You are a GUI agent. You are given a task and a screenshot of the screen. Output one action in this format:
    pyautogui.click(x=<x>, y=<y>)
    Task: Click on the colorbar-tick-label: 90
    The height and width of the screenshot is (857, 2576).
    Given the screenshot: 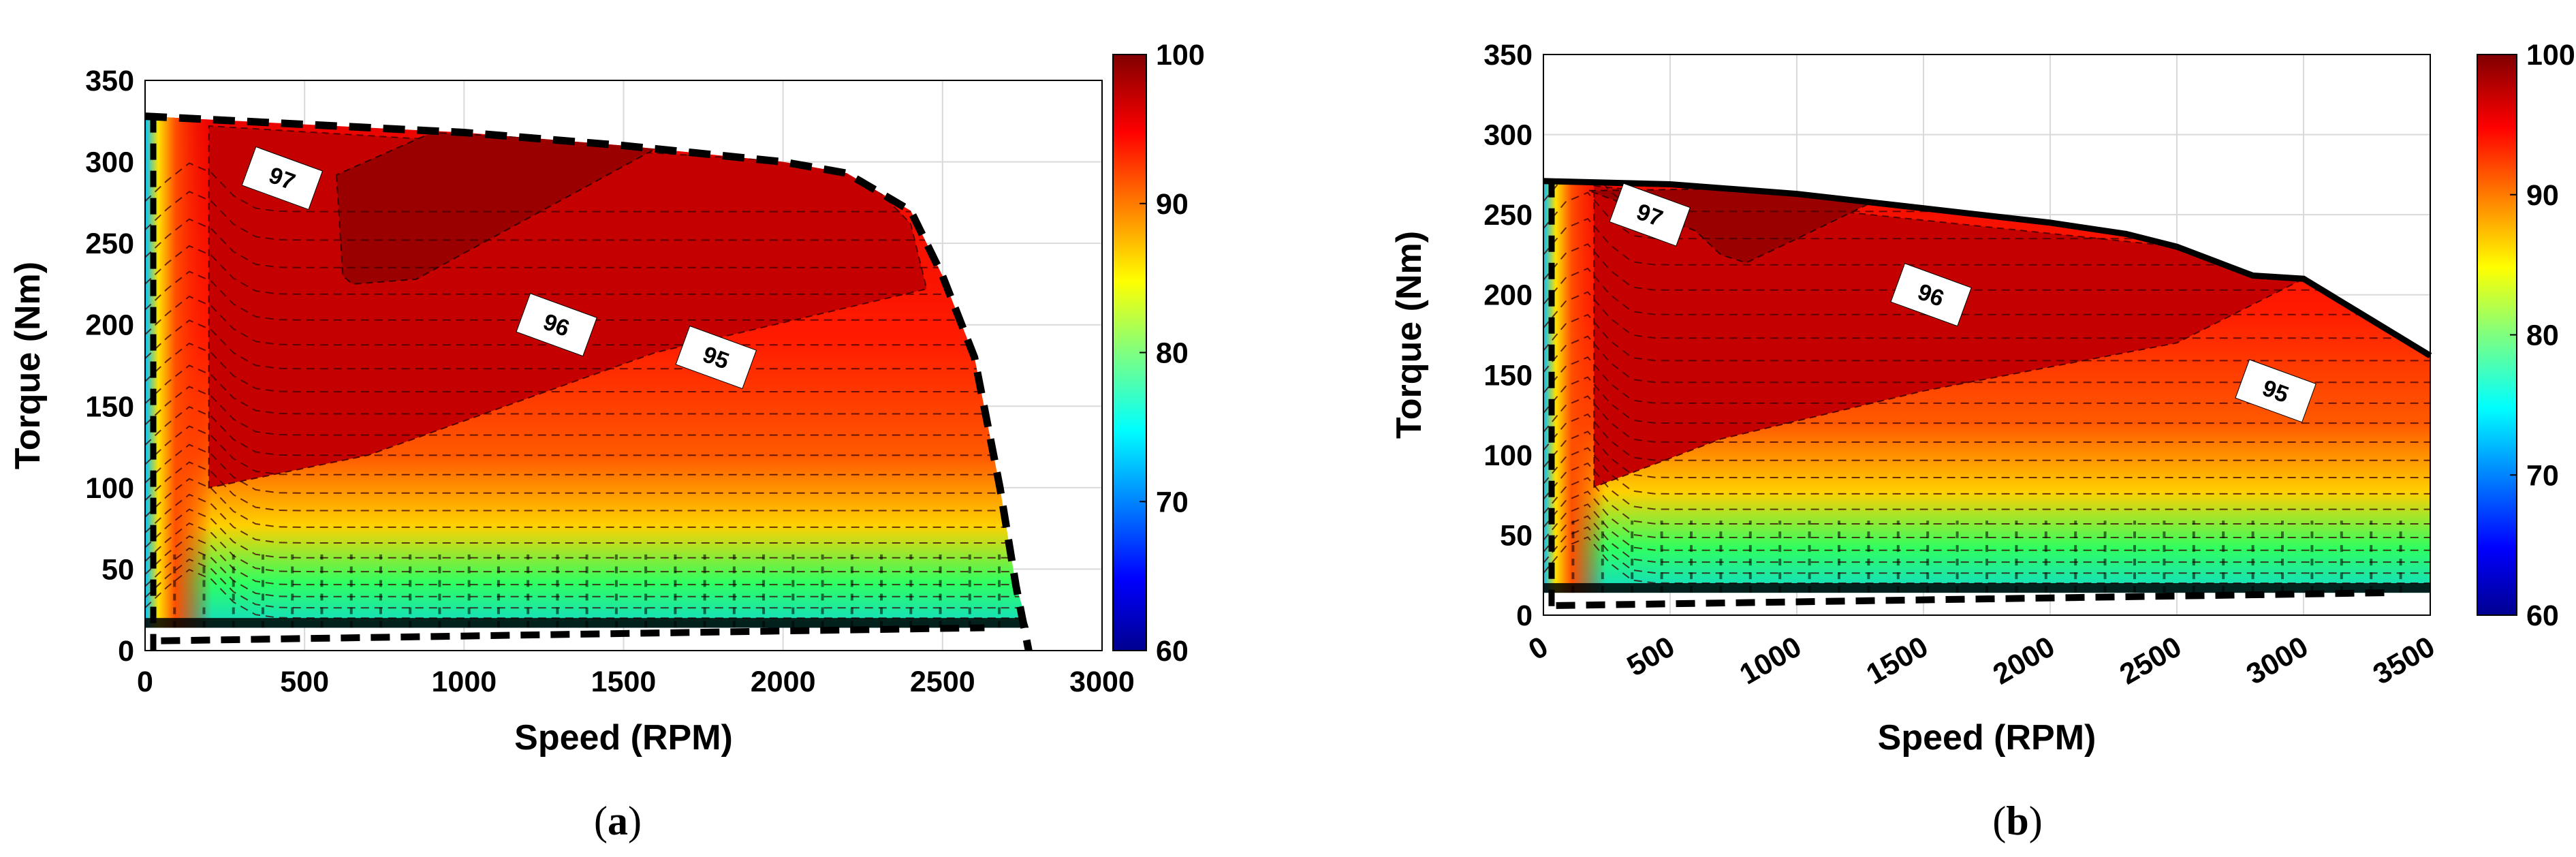 What is the action you would take?
    pyautogui.click(x=2542, y=195)
    